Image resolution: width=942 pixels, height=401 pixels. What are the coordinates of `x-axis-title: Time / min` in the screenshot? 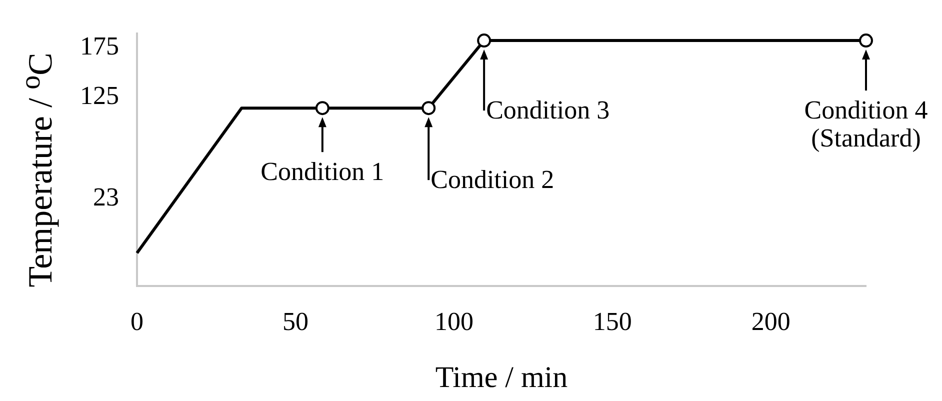 It's located at (501, 377).